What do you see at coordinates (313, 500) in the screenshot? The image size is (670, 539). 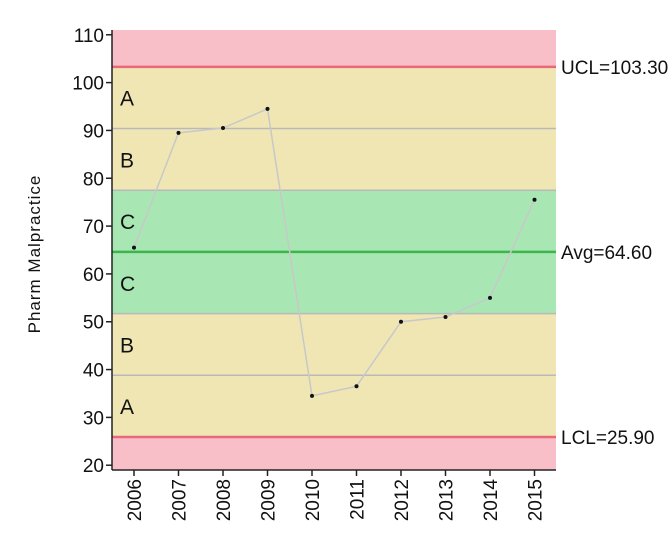 I see `x-tick-label-2010: 2010` at bounding box center [313, 500].